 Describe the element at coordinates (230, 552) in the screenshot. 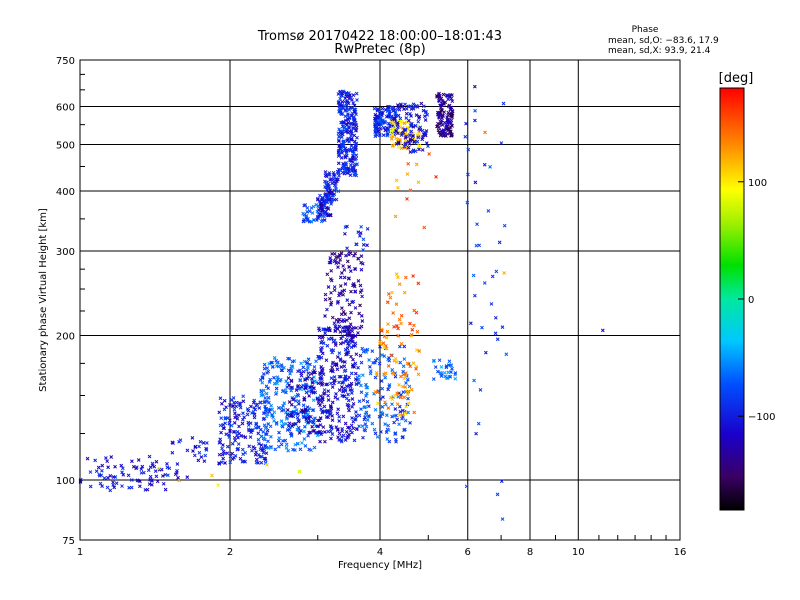

I see `x-tick-label: 2` at that location.